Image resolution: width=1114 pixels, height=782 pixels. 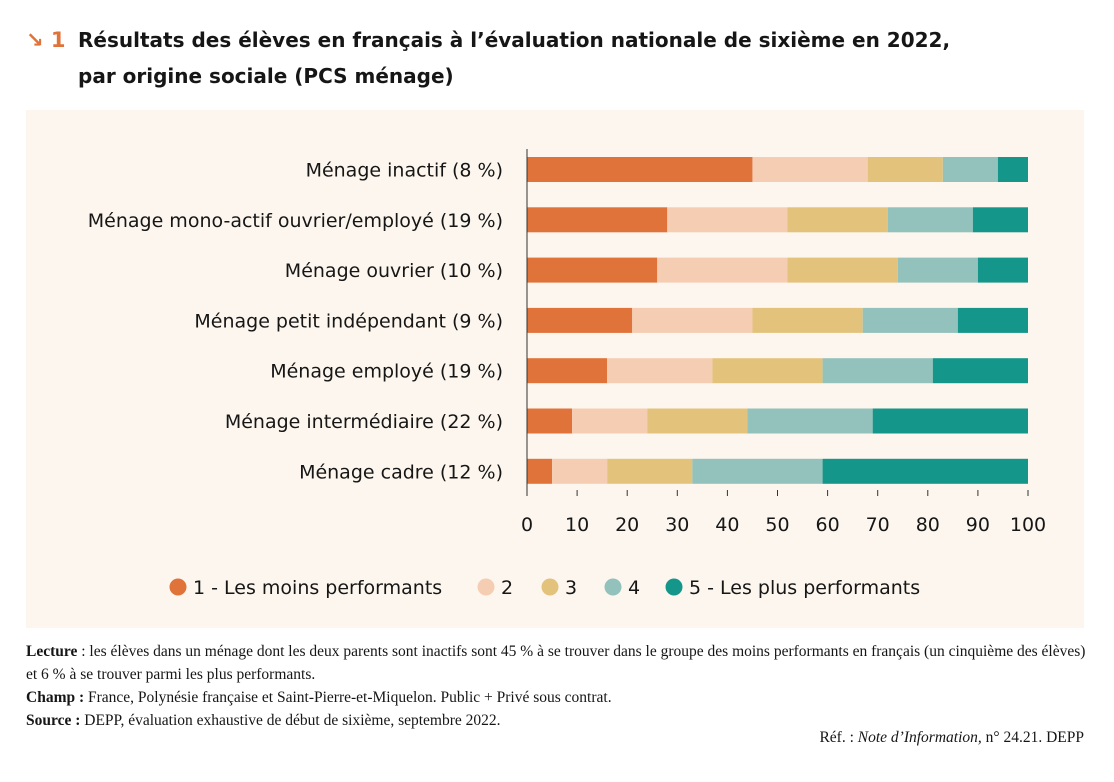 I want to click on legend-label: 3, so click(x=571, y=588).